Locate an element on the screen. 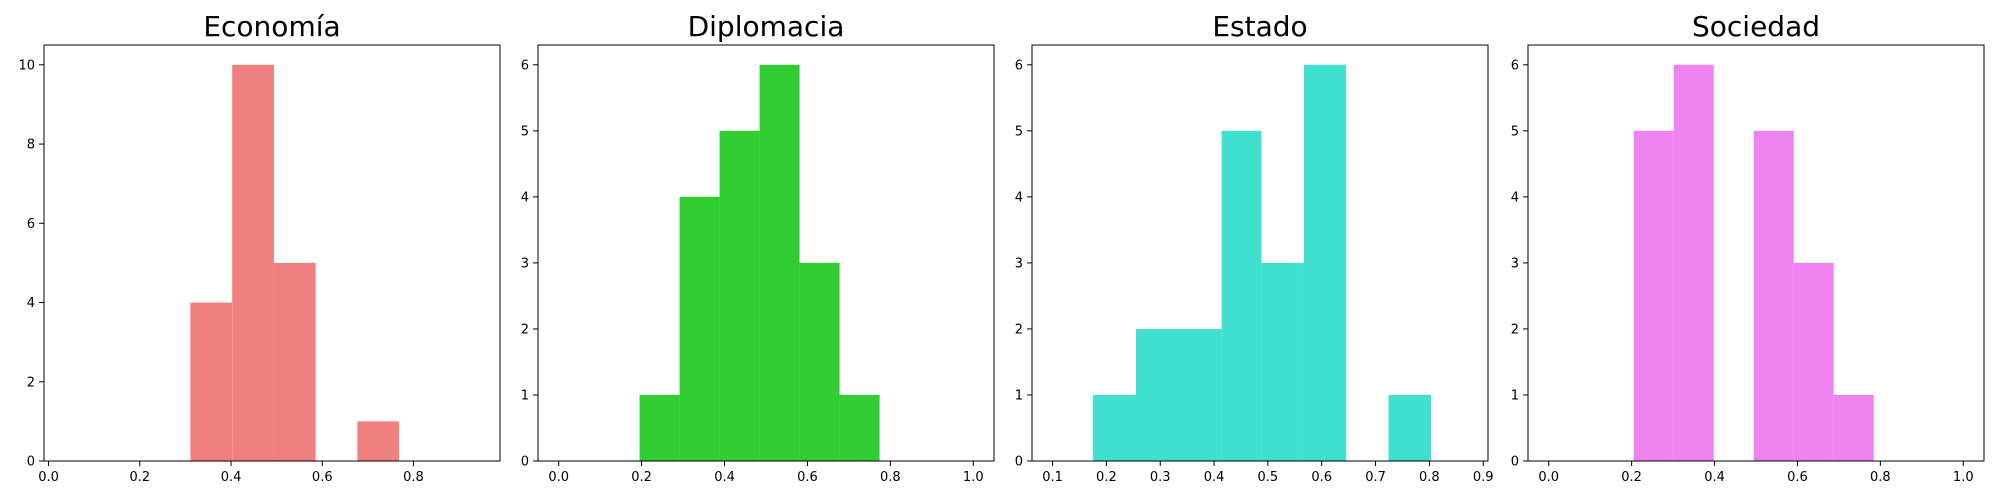  x-tick-label: 0.5 is located at coordinates (1268, 477).